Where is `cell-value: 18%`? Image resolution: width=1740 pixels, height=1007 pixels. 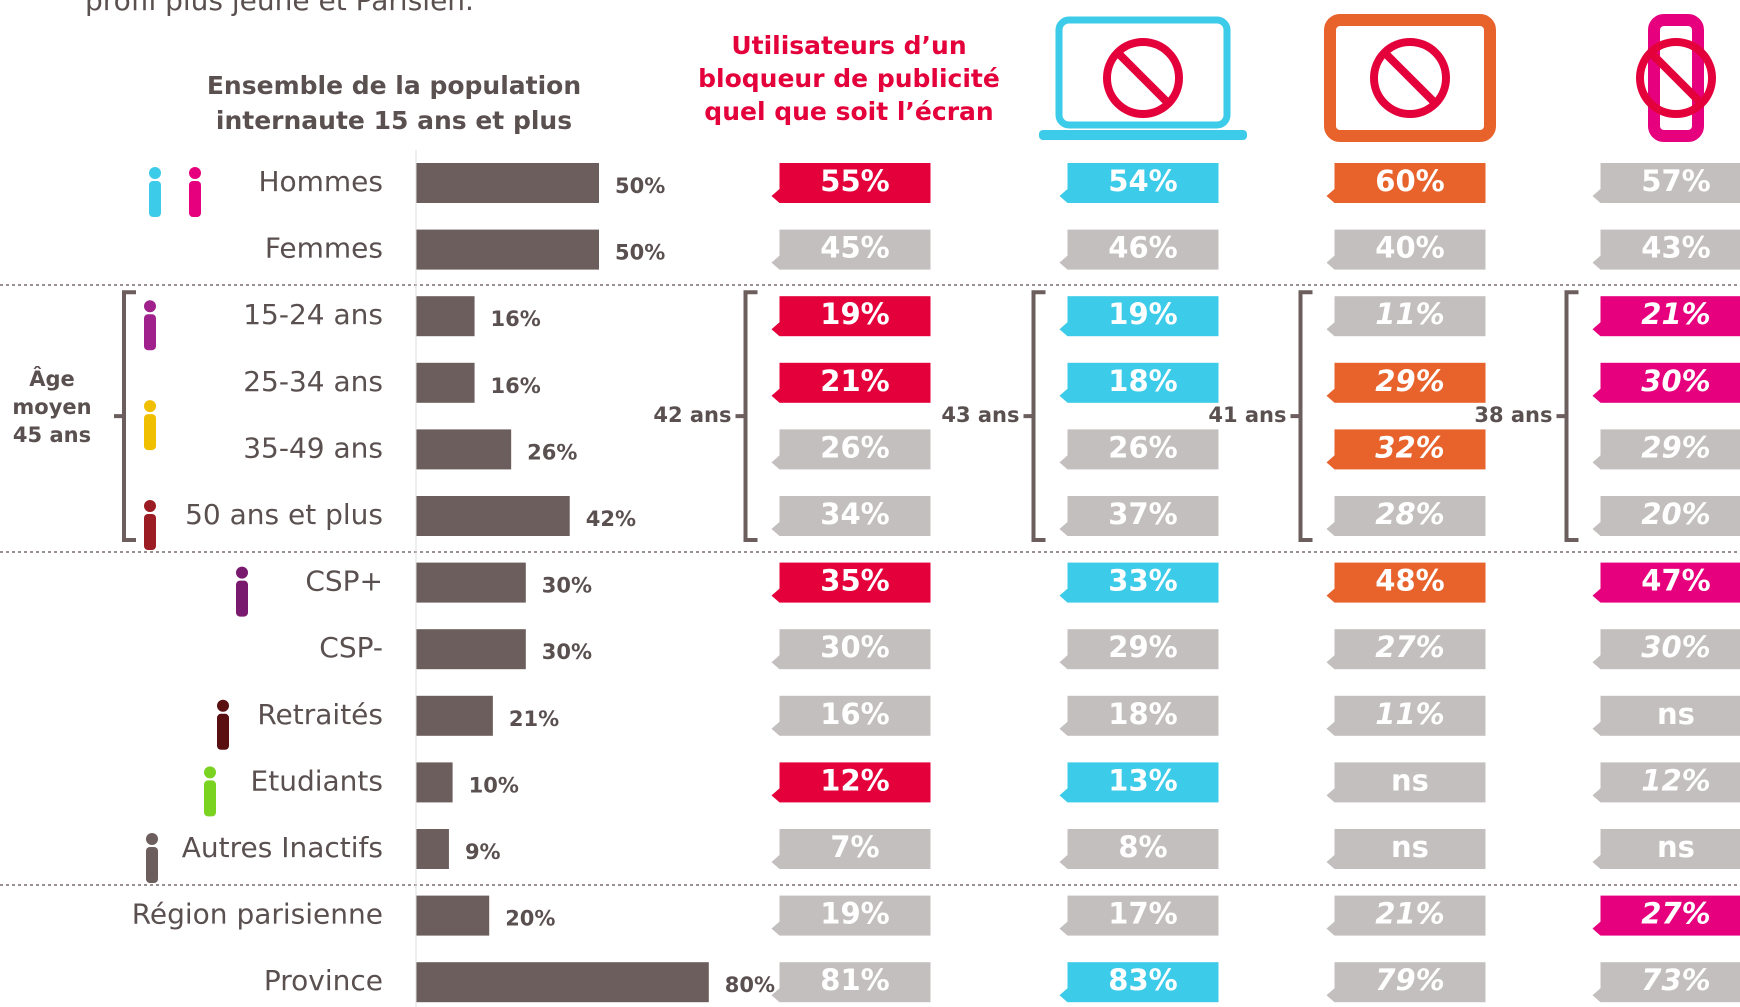
cell-value: 18% is located at coordinates (1142, 381).